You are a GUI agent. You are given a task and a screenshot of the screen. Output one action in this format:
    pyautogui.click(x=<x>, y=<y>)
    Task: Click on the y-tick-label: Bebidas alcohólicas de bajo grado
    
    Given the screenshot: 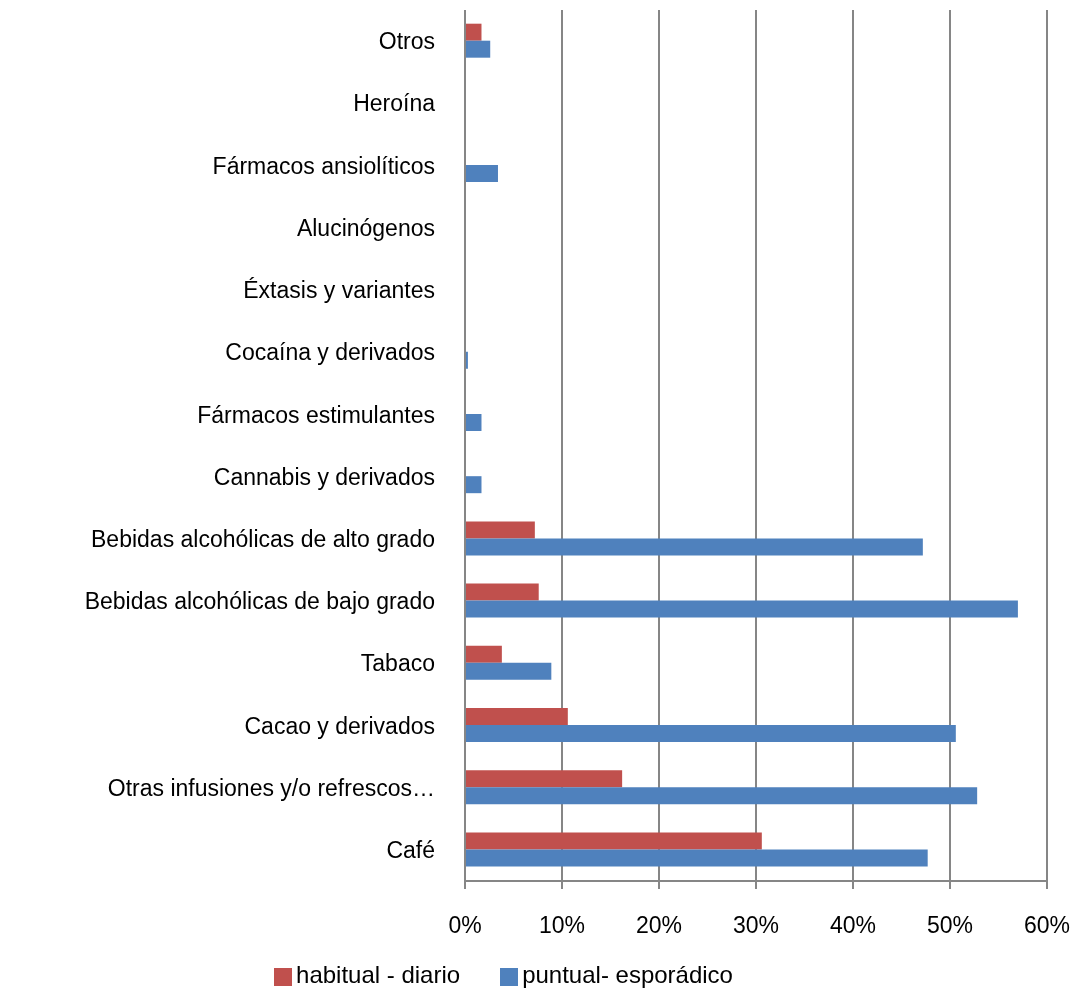 What is the action you would take?
    pyautogui.click(x=259, y=601)
    